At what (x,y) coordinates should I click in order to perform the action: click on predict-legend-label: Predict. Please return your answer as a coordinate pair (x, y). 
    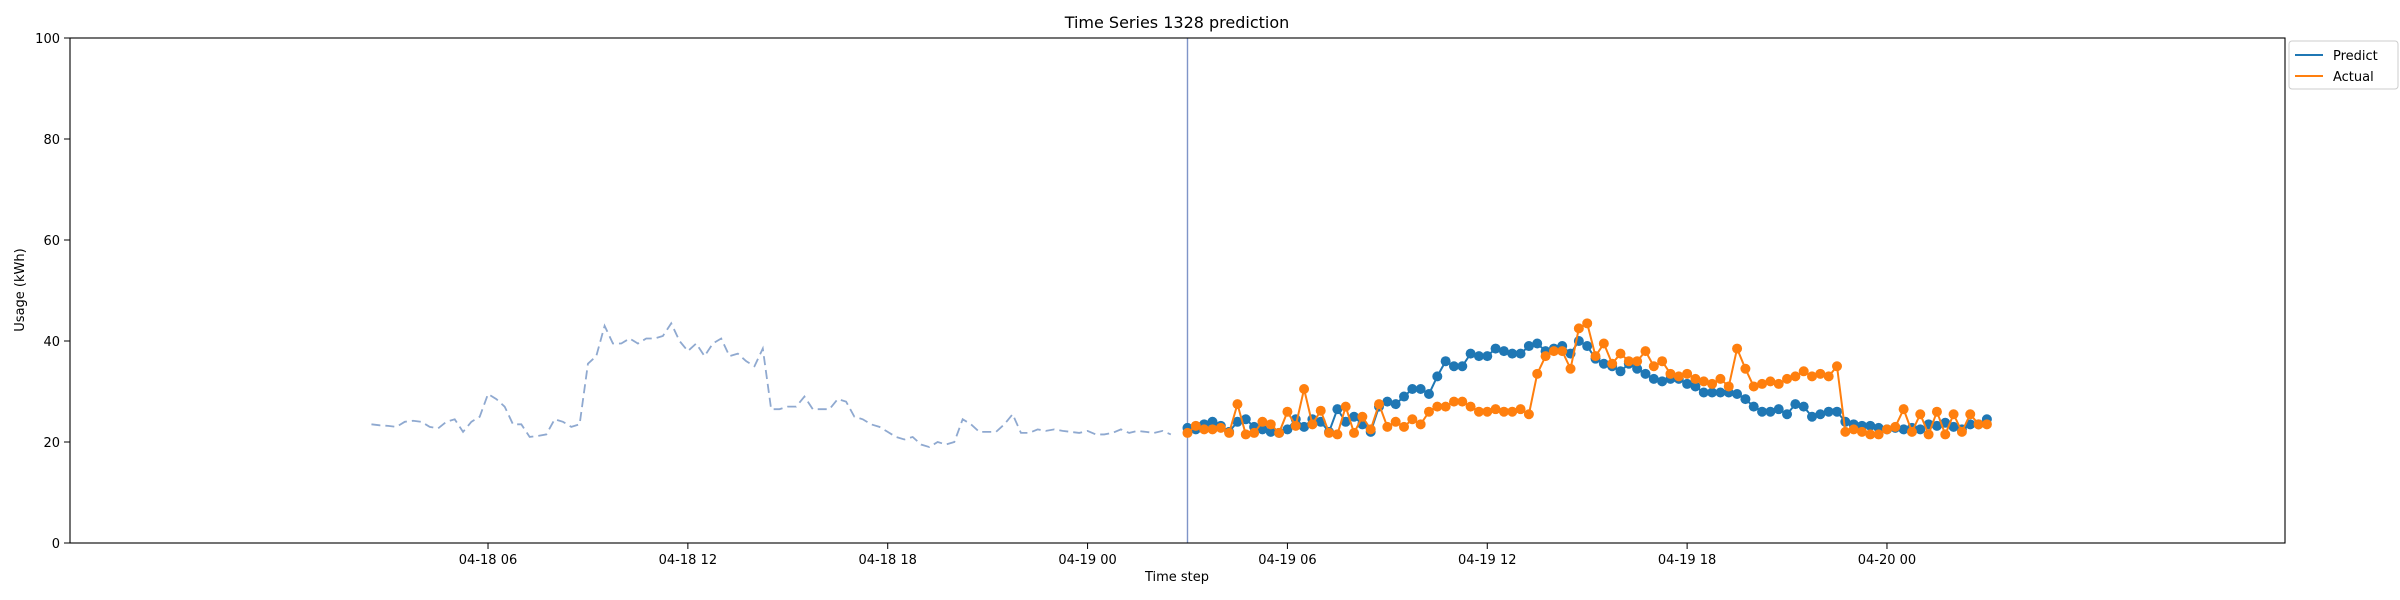
    Looking at the image, I should click on (2355, 56).